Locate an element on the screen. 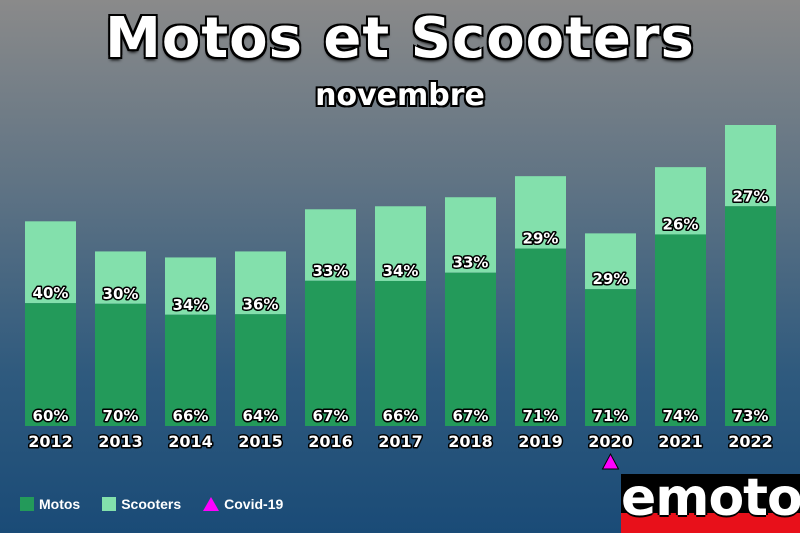  bar-scooters-2021 is located at coordinates (680, 201).